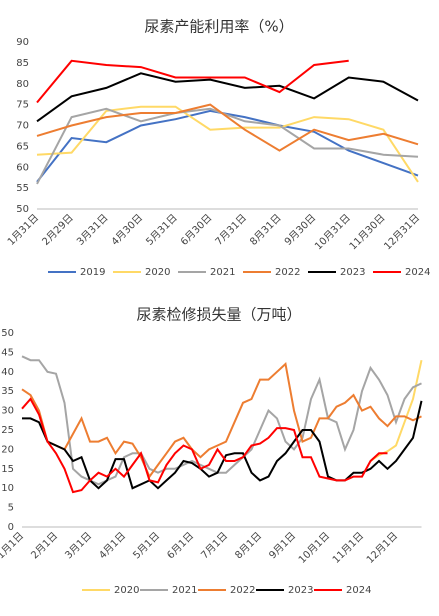  I want to click on x-tick-label: 12月1日, so click(382, 548).